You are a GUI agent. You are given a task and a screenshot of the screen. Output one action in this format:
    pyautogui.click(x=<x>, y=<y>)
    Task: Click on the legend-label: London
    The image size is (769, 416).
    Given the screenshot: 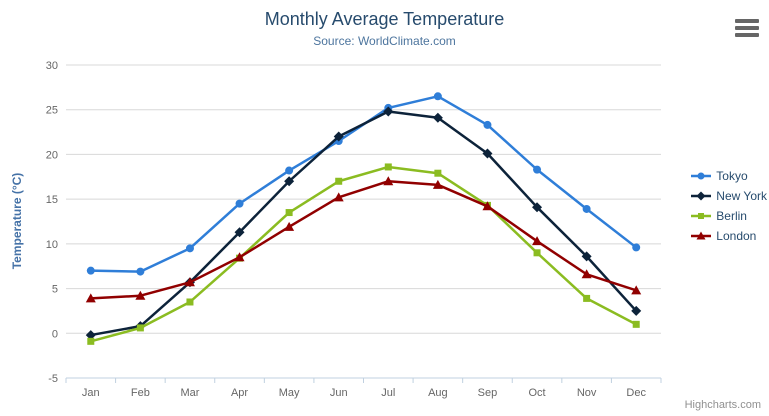 What is the action you would take?
    pyautogui.click(x=736, y=236)
    